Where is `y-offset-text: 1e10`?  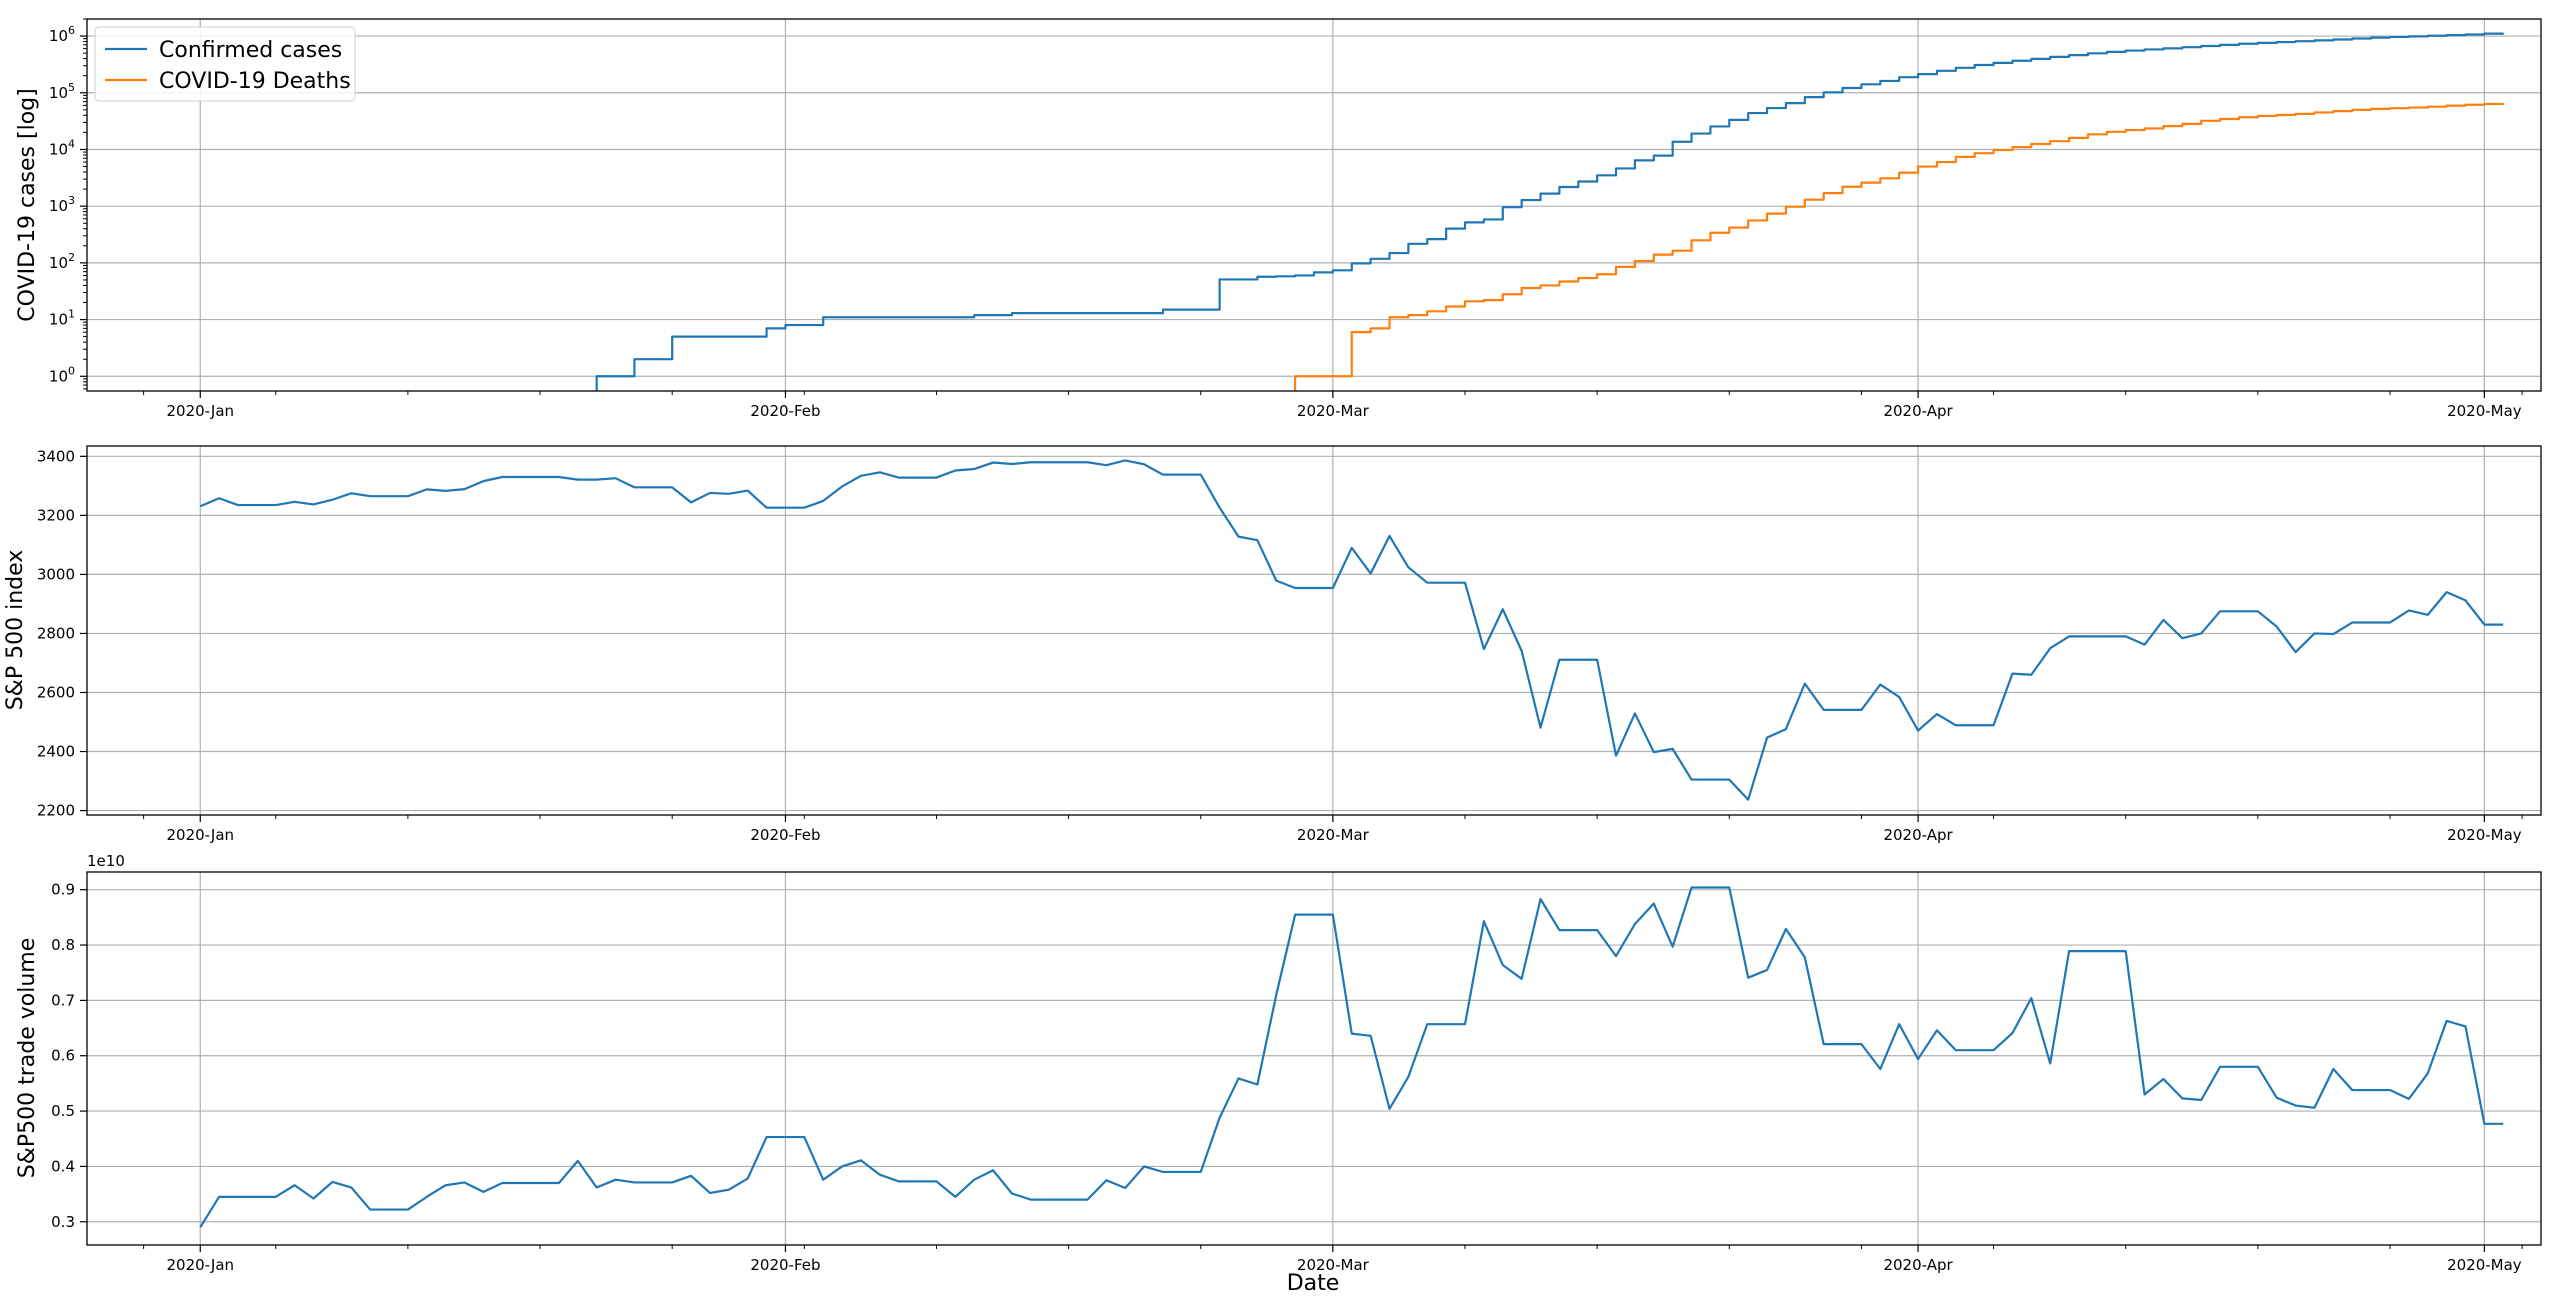 y-offset-text: 1e10 is located at coordinates (106, 861).